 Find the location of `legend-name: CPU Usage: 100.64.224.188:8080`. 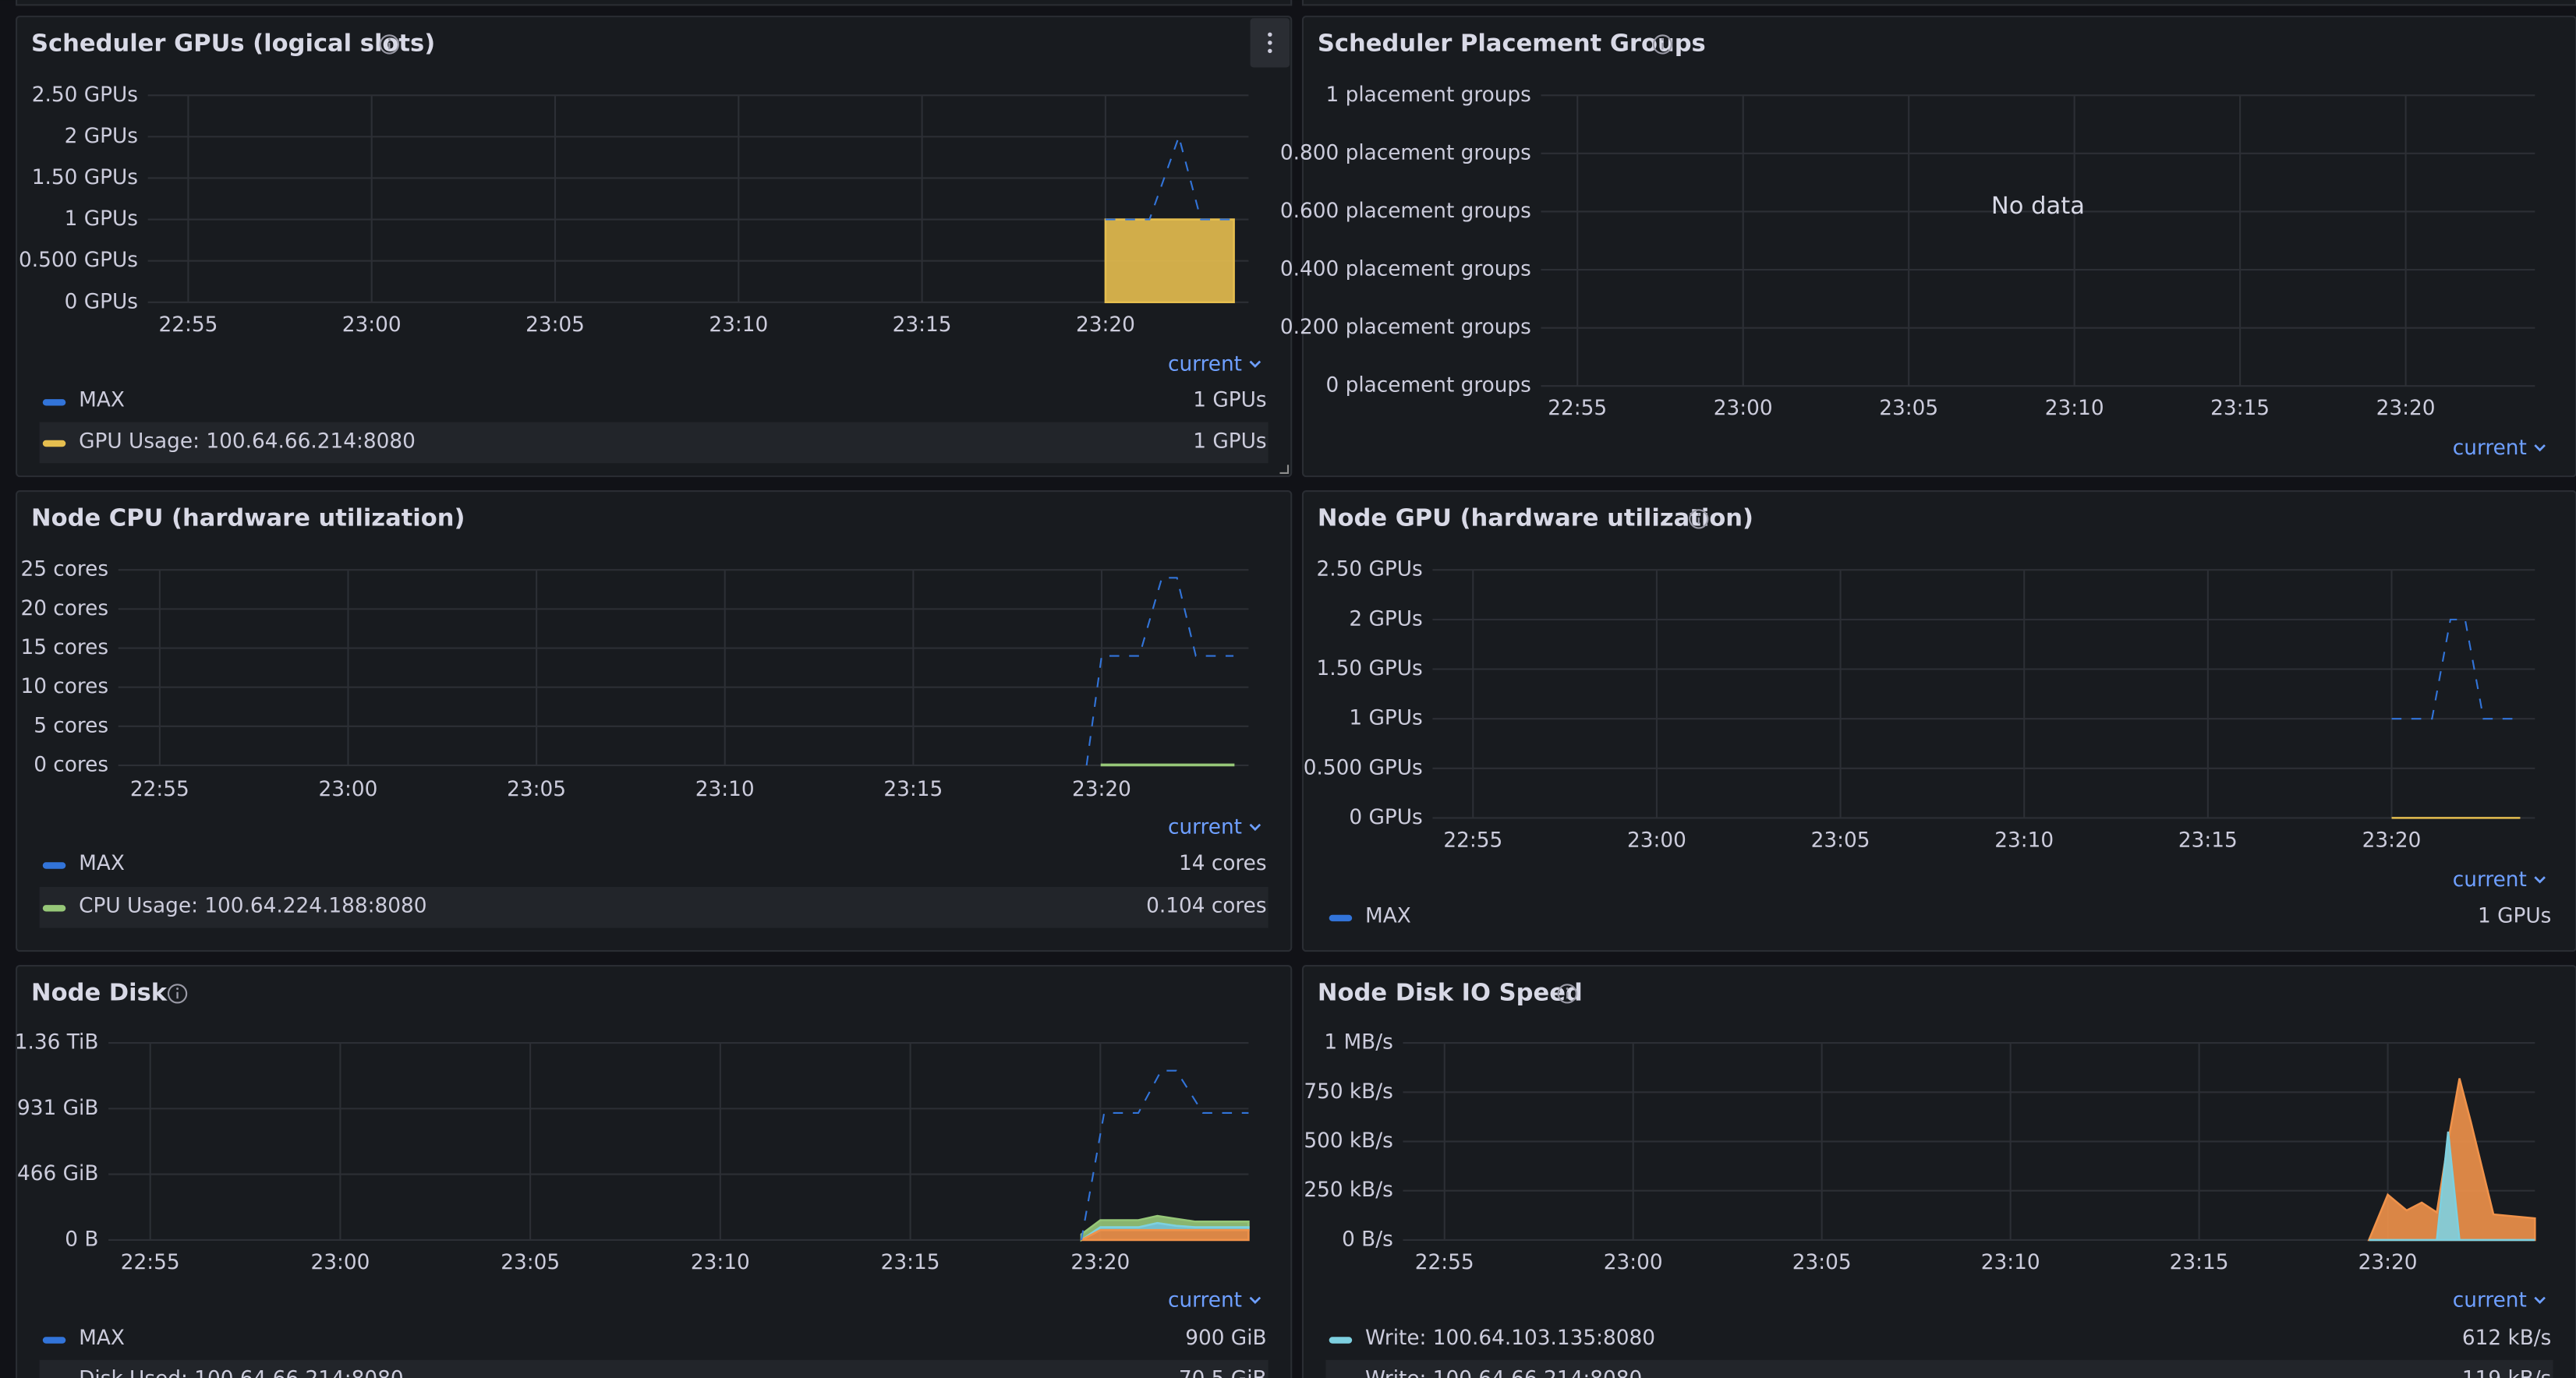

legend-name: CPU Usage: 100.64.224.188:8080 is located at coordinates (252, 906).